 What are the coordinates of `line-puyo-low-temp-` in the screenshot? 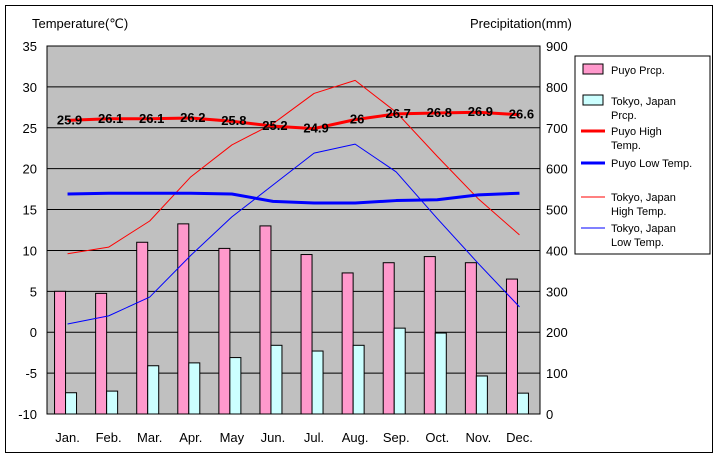 It's located at (293, 198).